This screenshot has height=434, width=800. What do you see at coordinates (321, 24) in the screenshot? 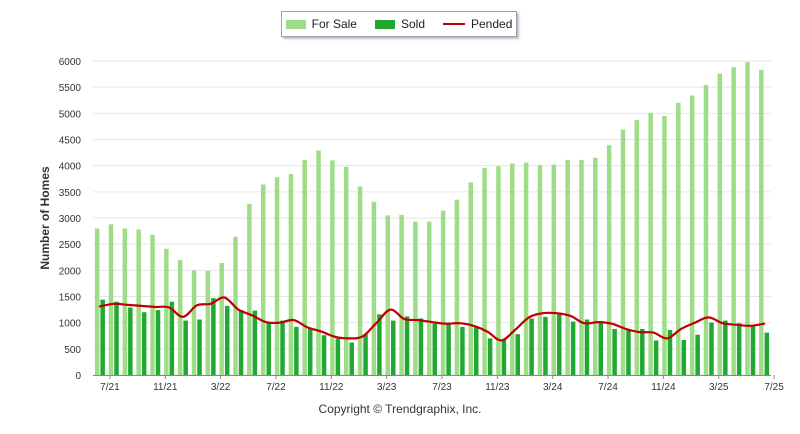
I see `legend-item-for-sale: For Sale` at bounding box center [321, 24].